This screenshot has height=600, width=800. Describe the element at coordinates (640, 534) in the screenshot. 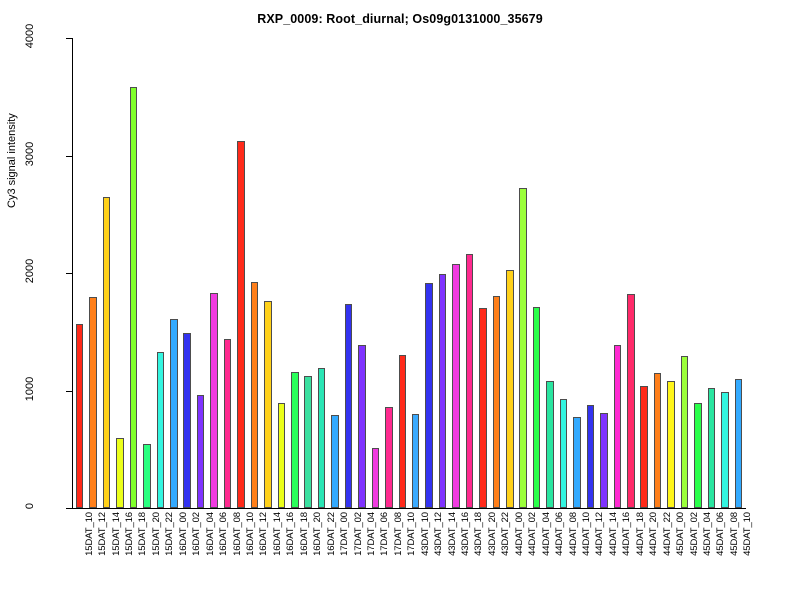

I see `x-tick-label: 44DAT_18` at that location.